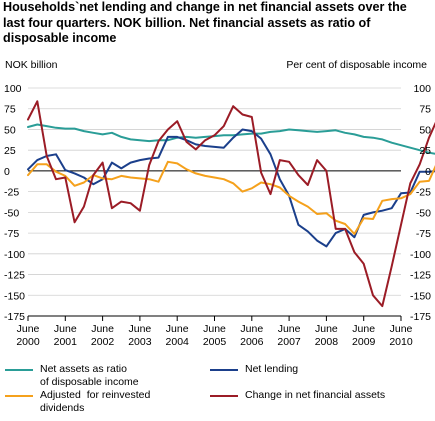  What do you see at coordinates (10, 151) in the screenshot?
I see `y-tick-label-left: 25` at bounding box center [10, 151].